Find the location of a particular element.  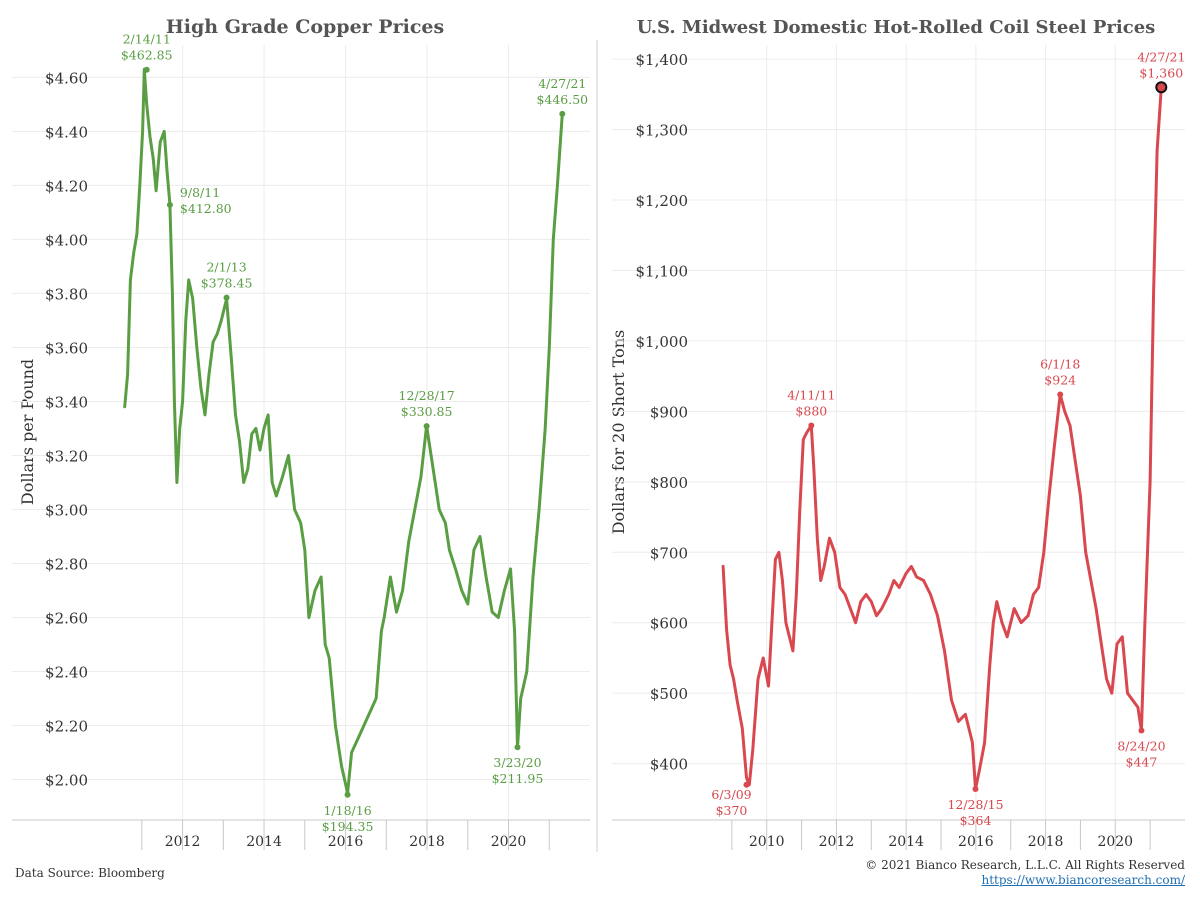

steel-annotation-value: $924 is located at coordinates (1060, 379).